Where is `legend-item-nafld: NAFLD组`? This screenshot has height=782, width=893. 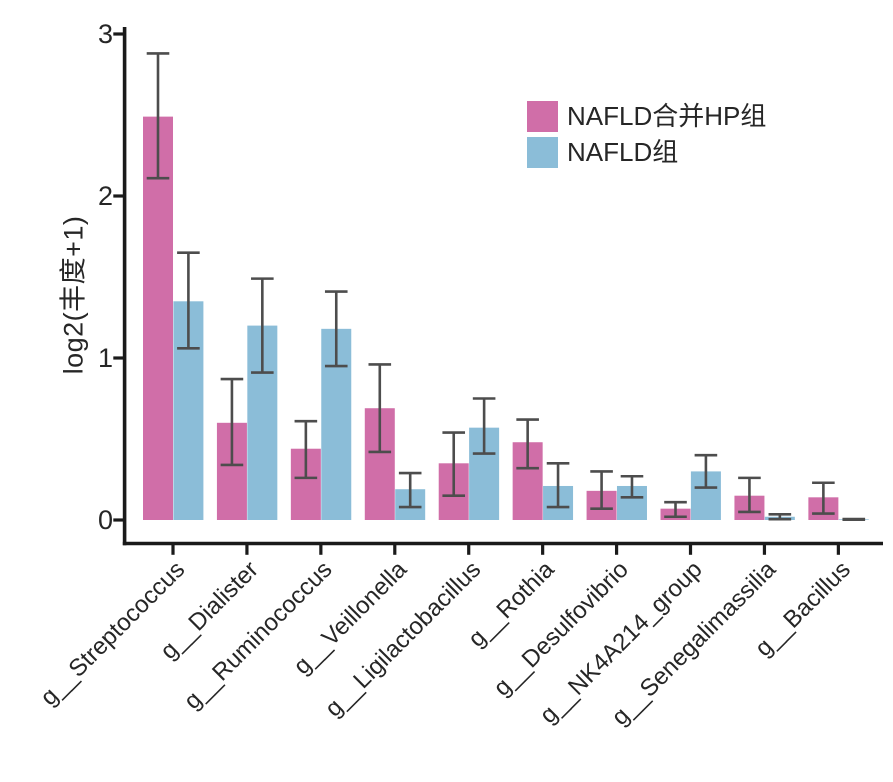
legend-item-nafld: NAFLD组 is located at coordinates (646, 152).